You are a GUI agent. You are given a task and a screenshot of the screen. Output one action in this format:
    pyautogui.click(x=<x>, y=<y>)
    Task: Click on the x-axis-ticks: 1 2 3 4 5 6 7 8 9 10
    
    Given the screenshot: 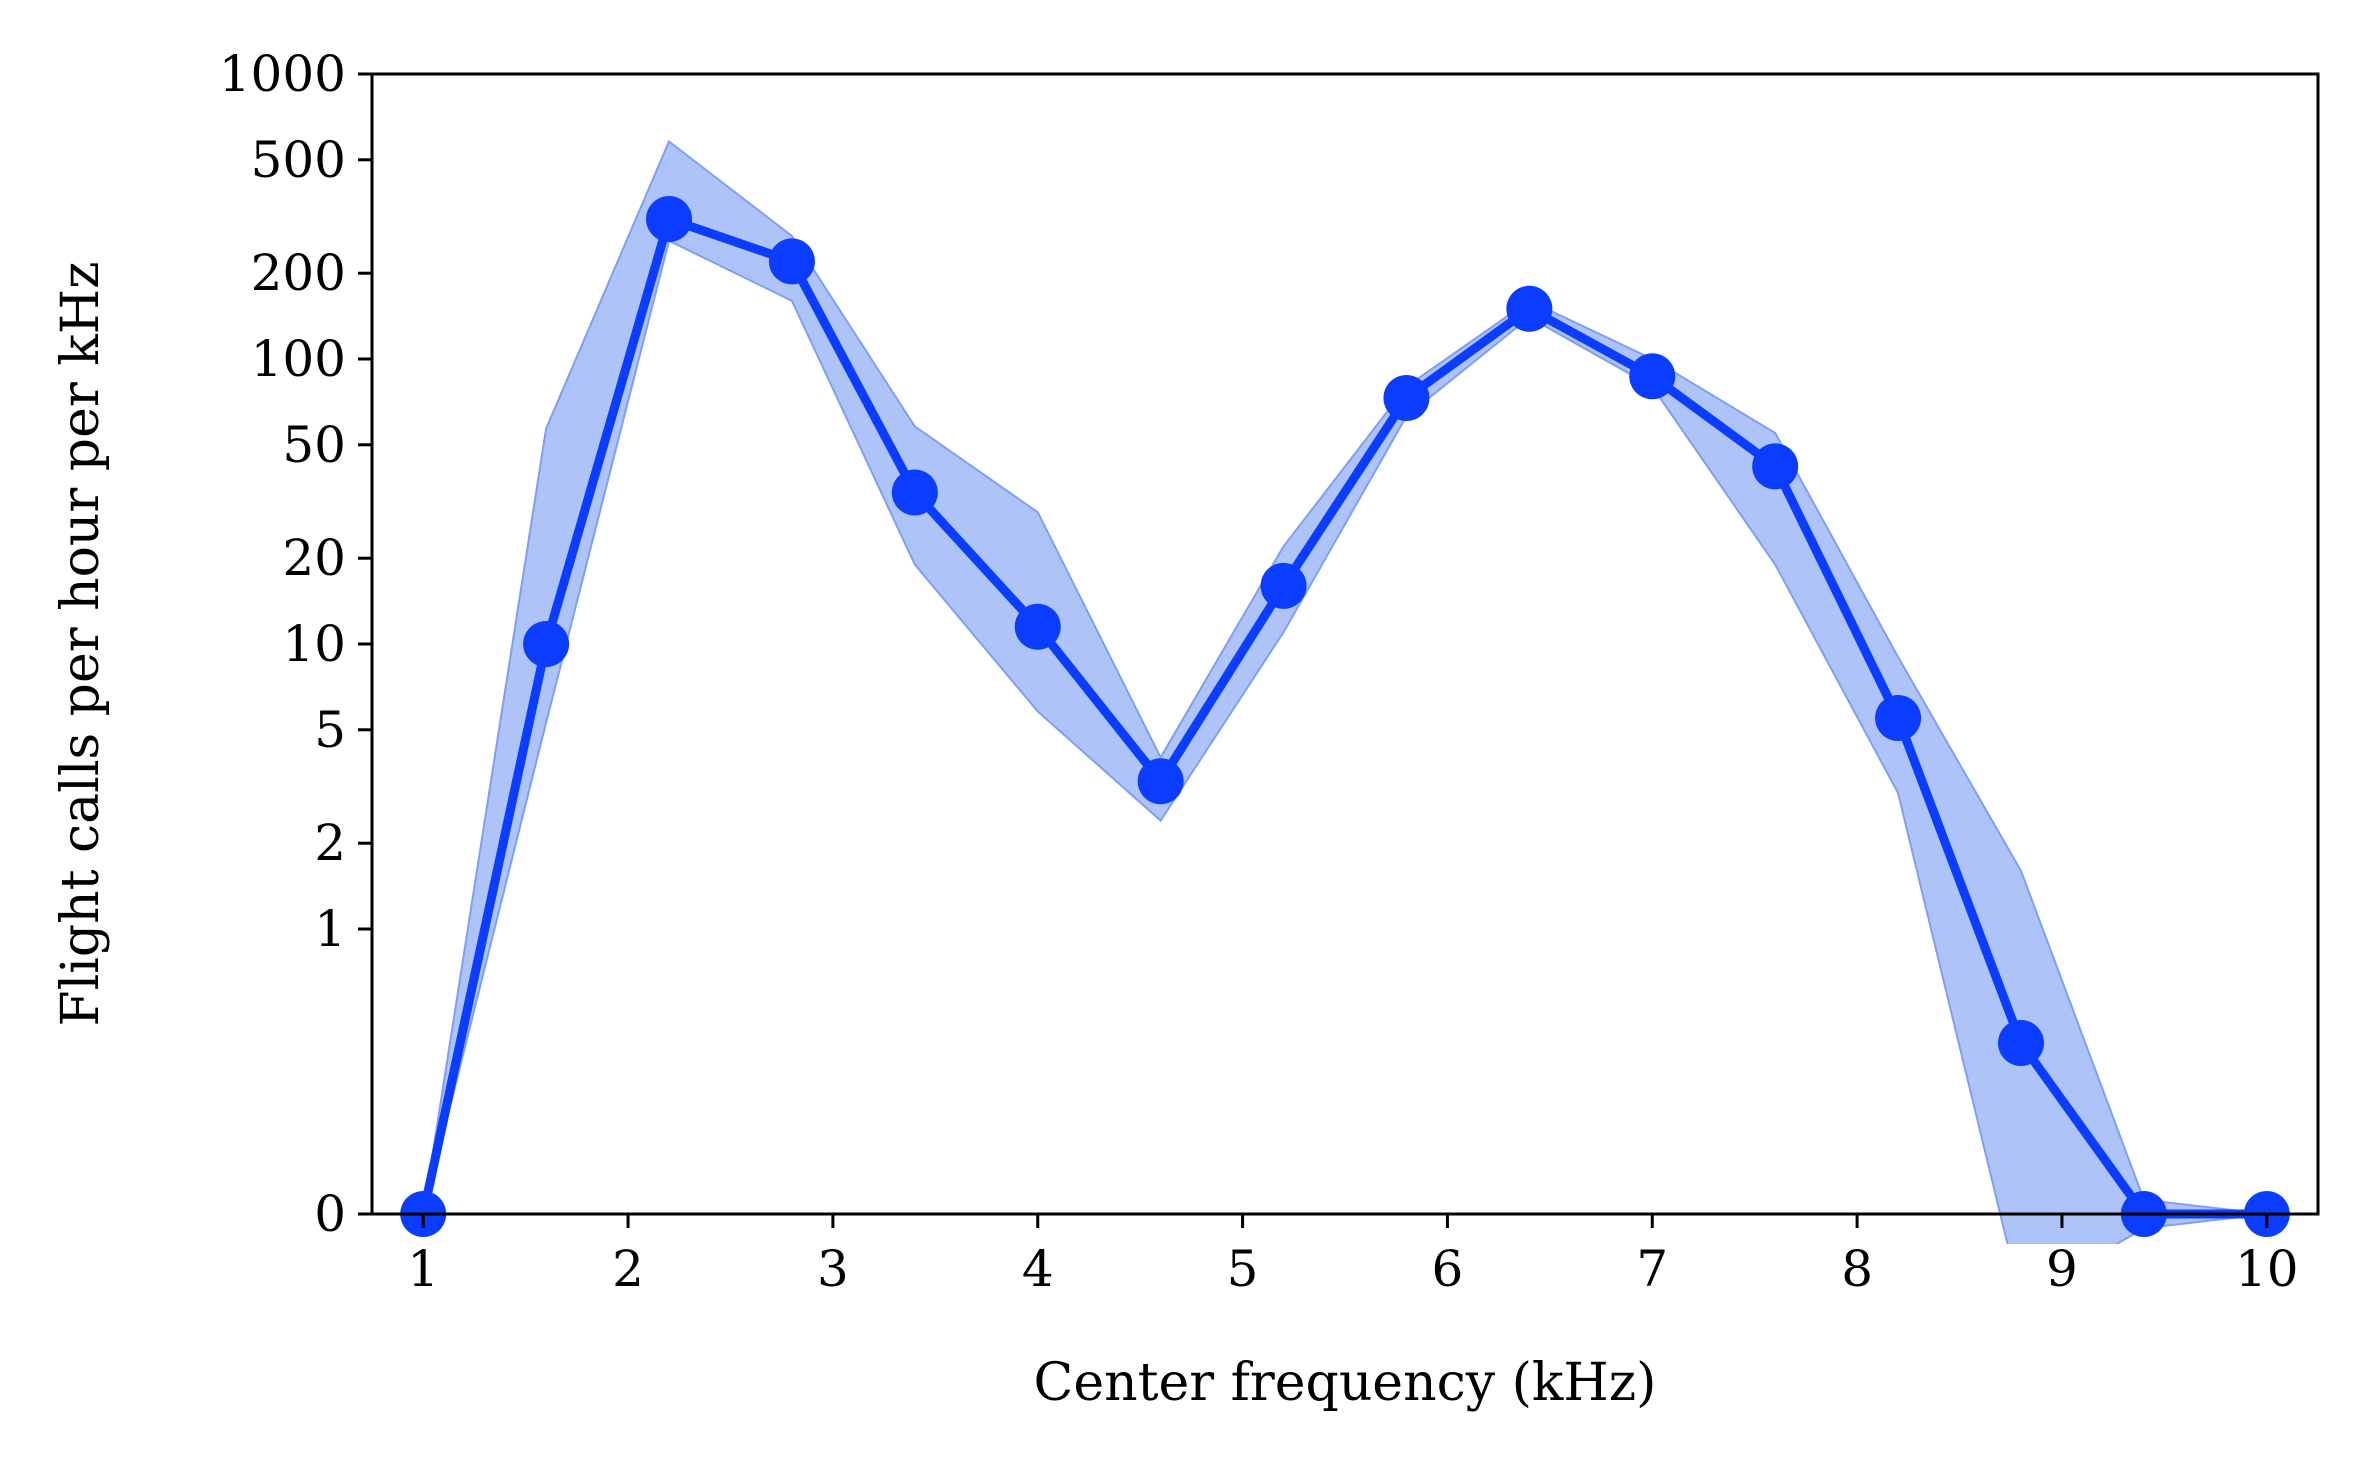 What is the action you would take?
    pyautogui.click(x=1353, y=1256)
    